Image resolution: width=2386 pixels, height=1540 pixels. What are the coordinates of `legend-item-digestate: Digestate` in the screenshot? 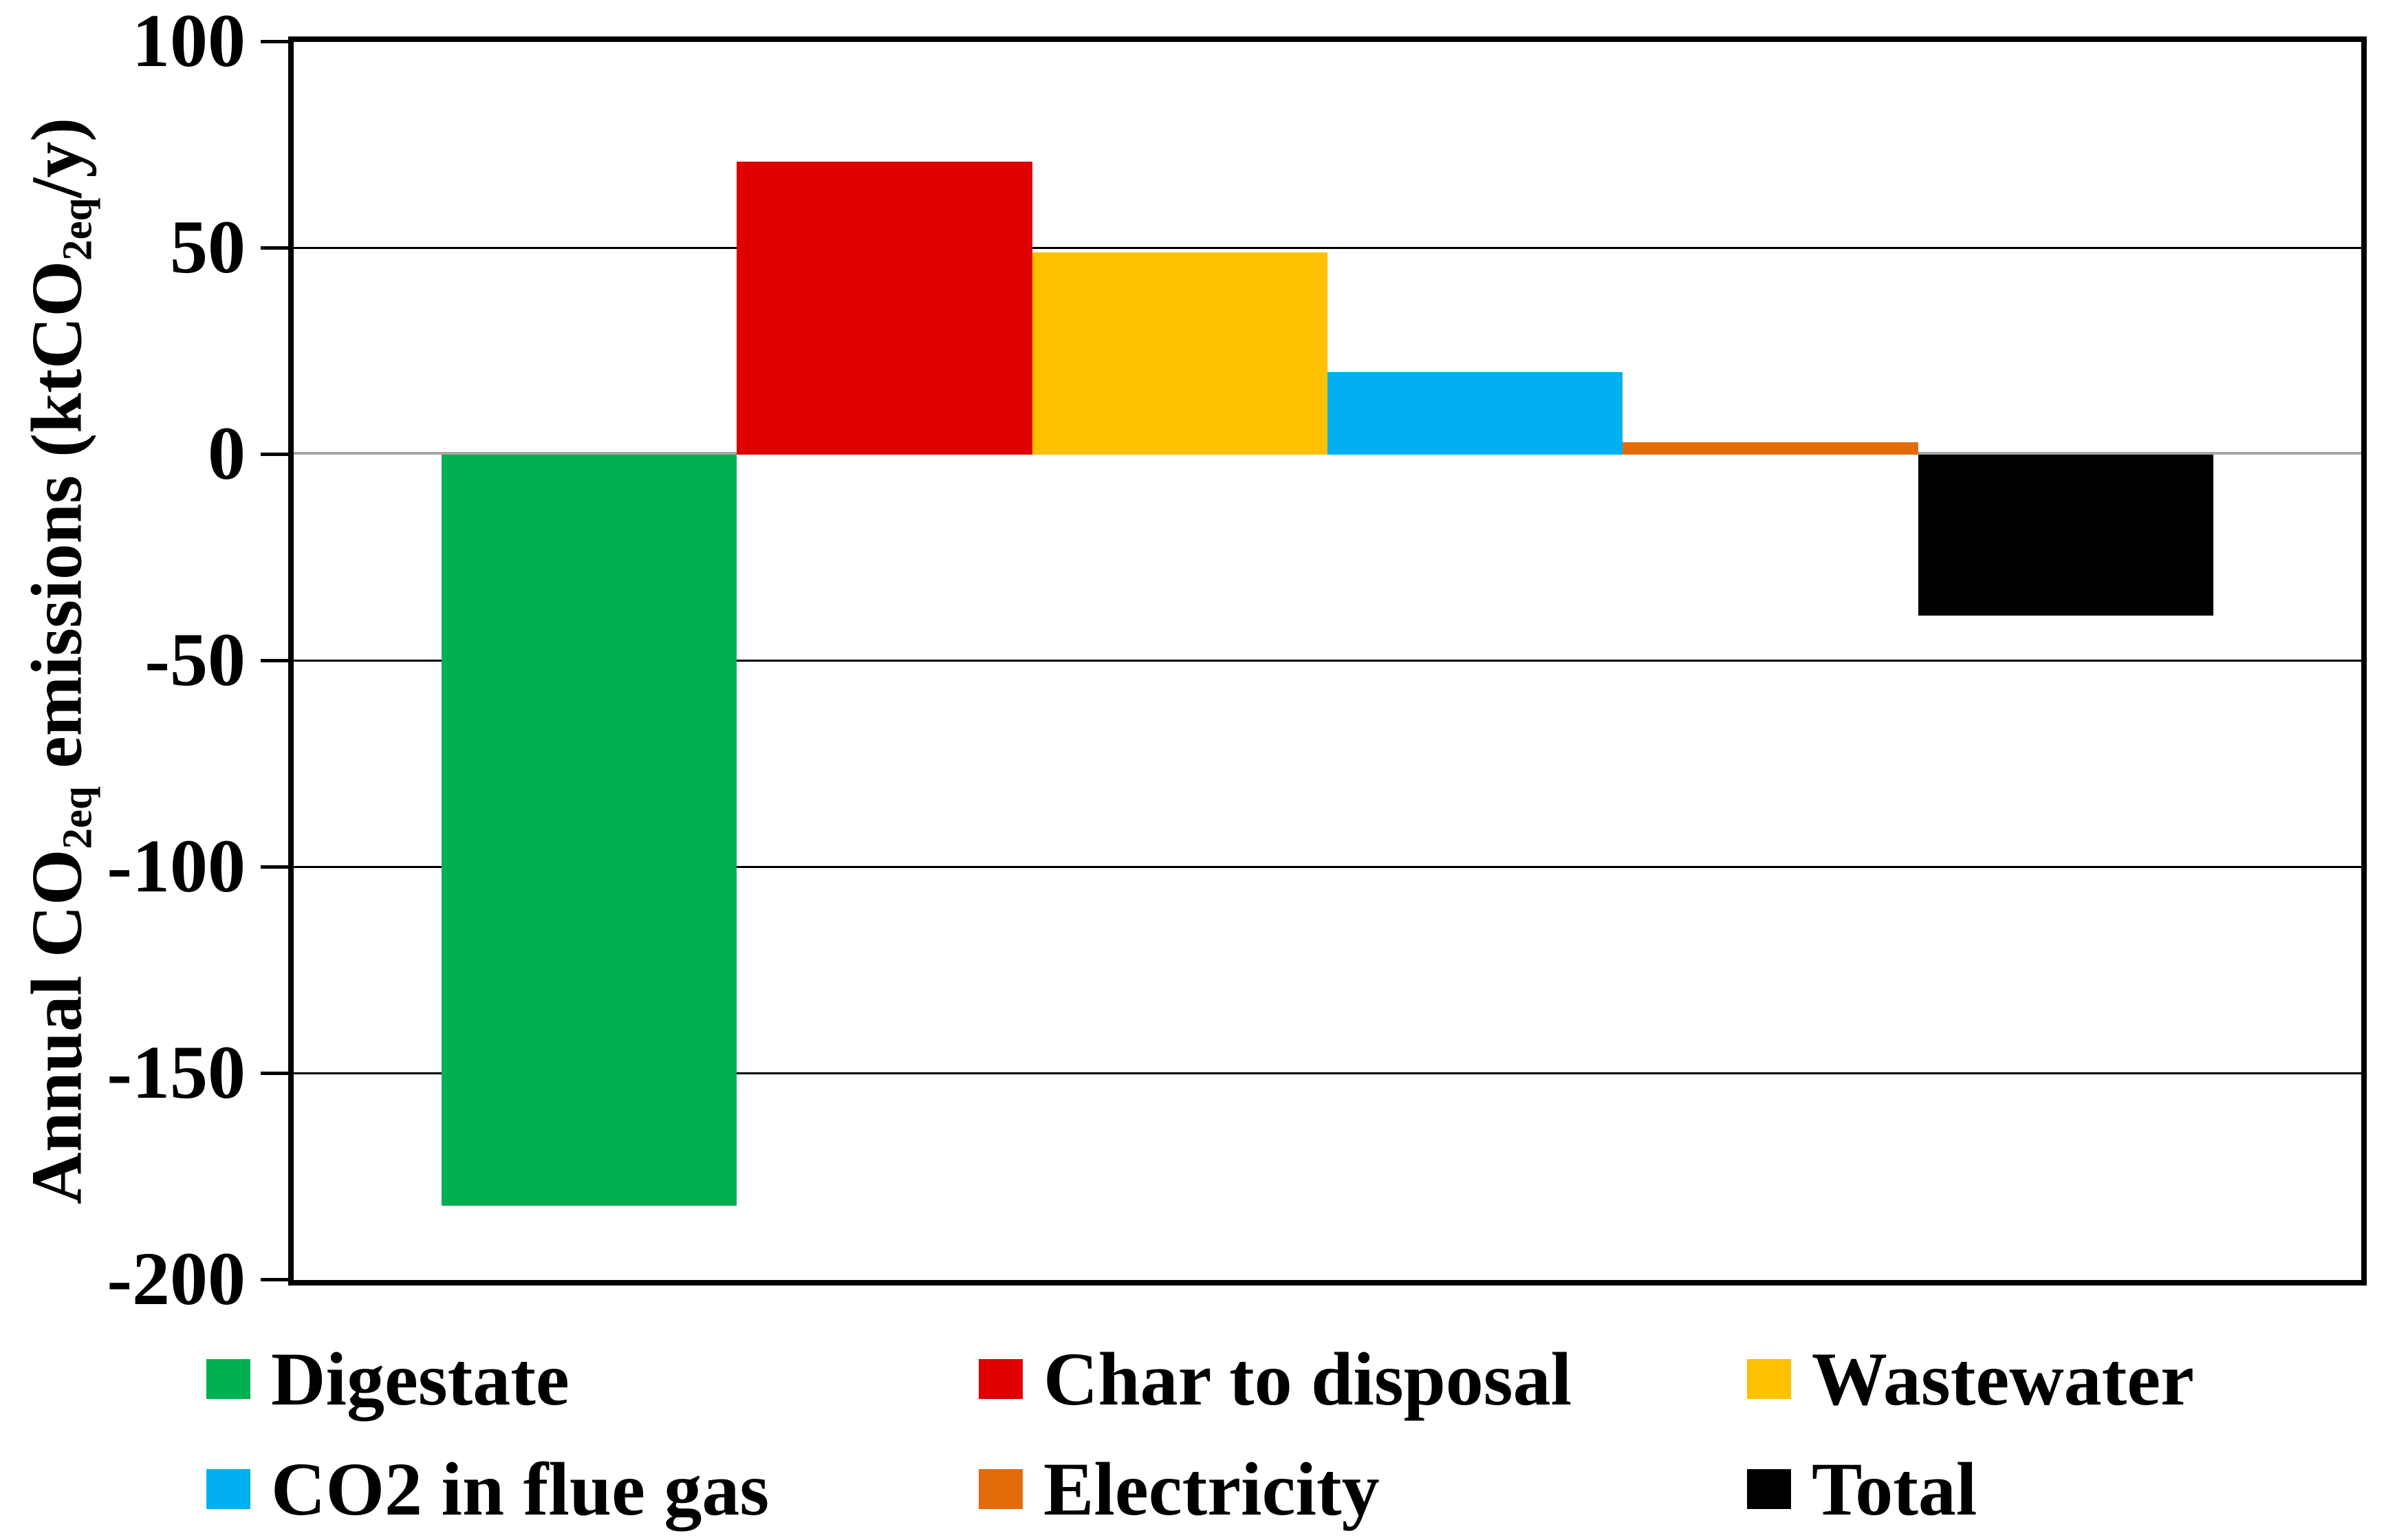 It's located at (388, 1379).